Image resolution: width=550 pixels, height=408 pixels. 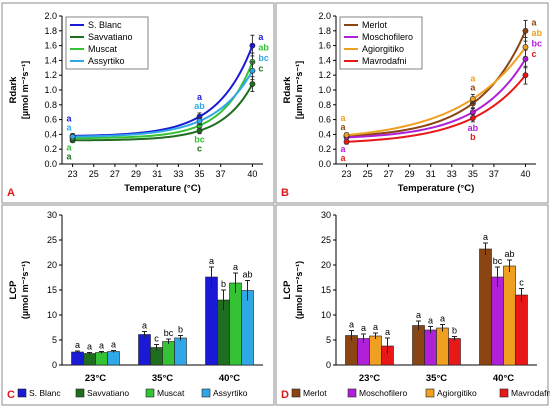 I want to click on legend-entry: Savvatiano, so click(x=110, y=37).